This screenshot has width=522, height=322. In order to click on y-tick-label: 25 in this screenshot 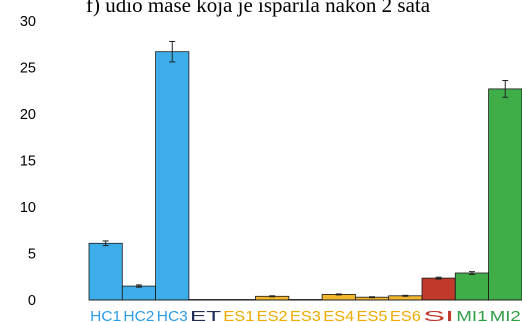, I will do `click(28, 69)`.